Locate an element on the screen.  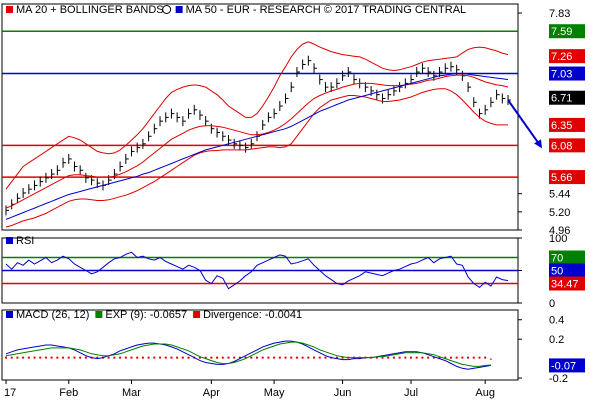
y-tick-label: 4.96 is located at coordinates (559, 231).